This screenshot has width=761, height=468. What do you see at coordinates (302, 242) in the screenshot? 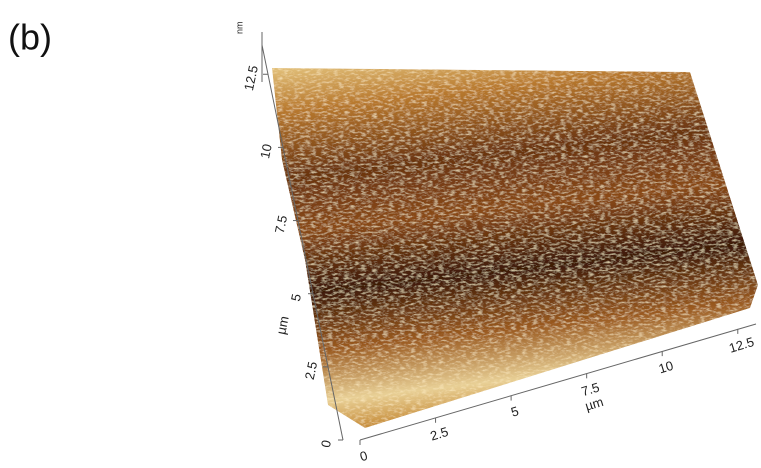
I see `y-axis` at bounding box center [302, 242].